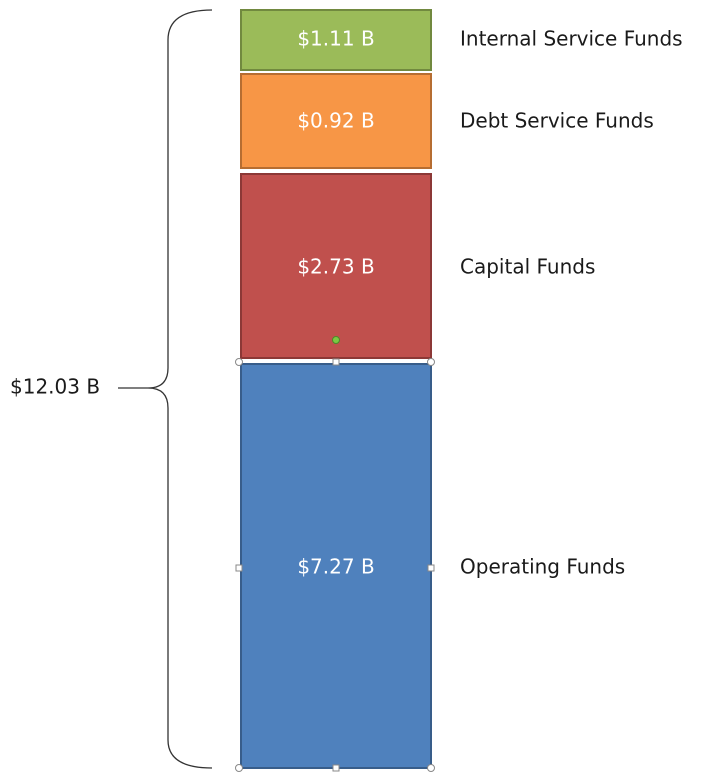  I want to click on rotate-handle, so click(336, 340).